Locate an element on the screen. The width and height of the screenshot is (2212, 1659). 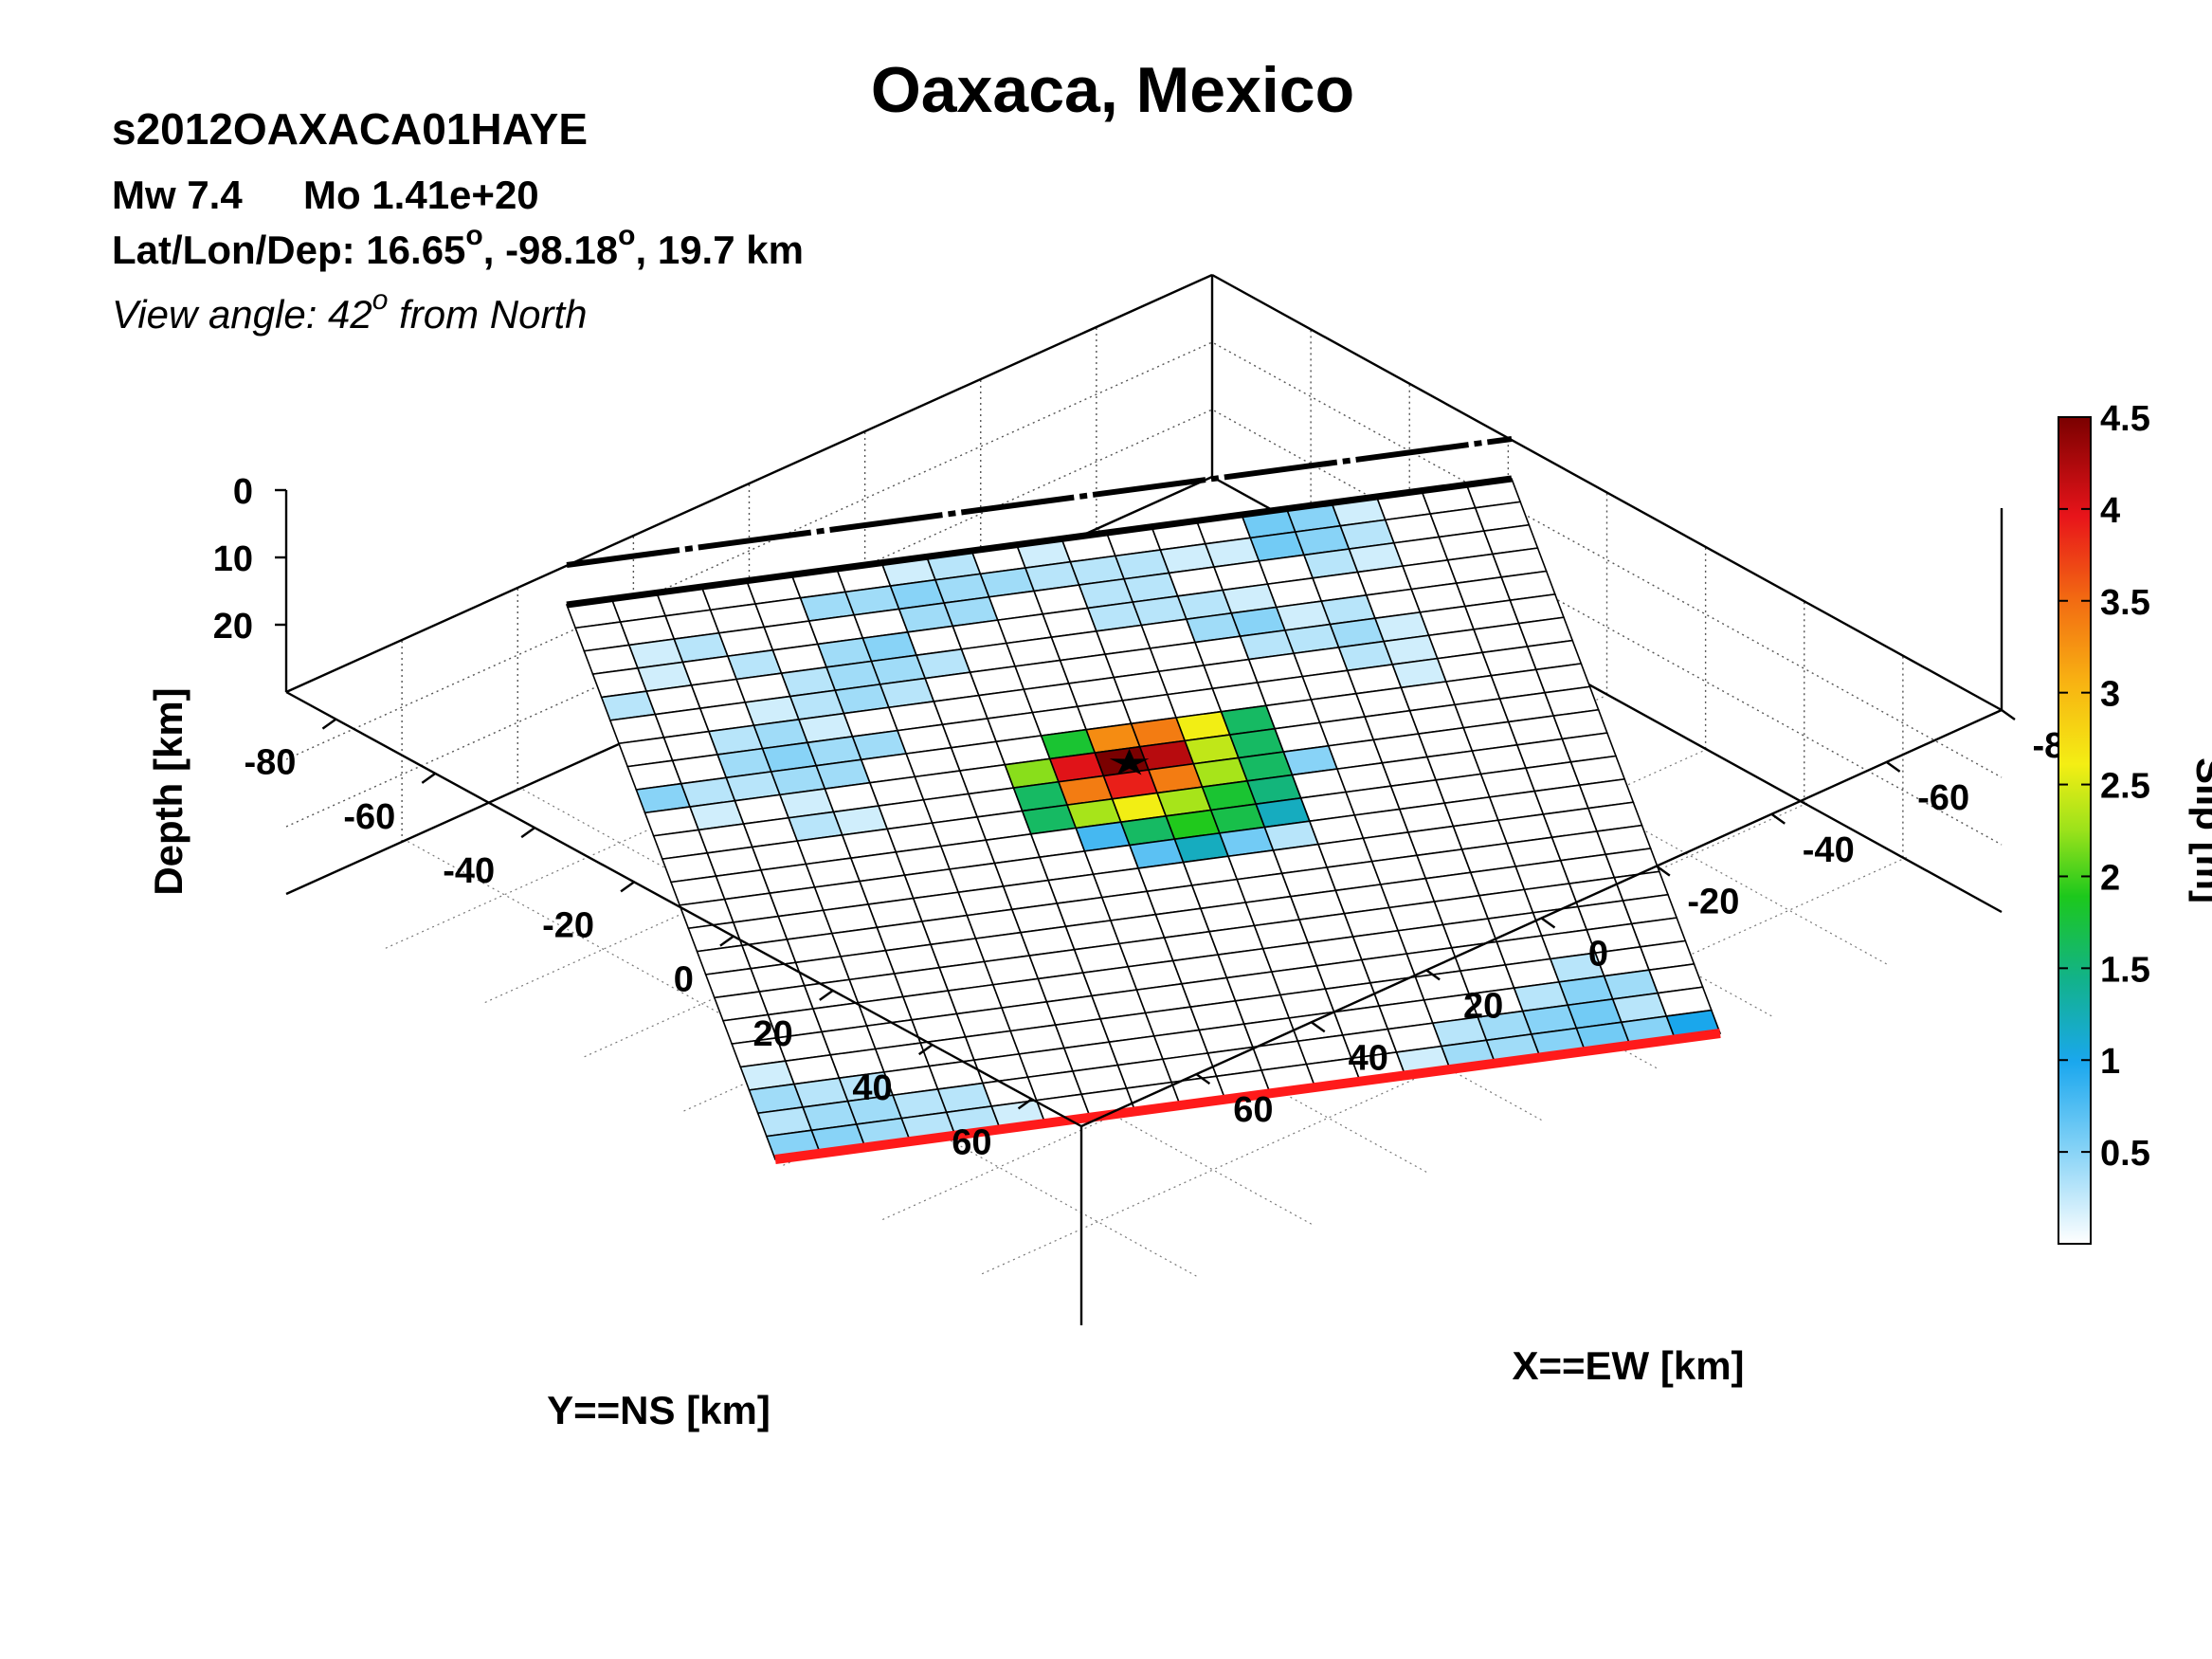
z-tick-label: 10 is located at coordinates (233, 559).